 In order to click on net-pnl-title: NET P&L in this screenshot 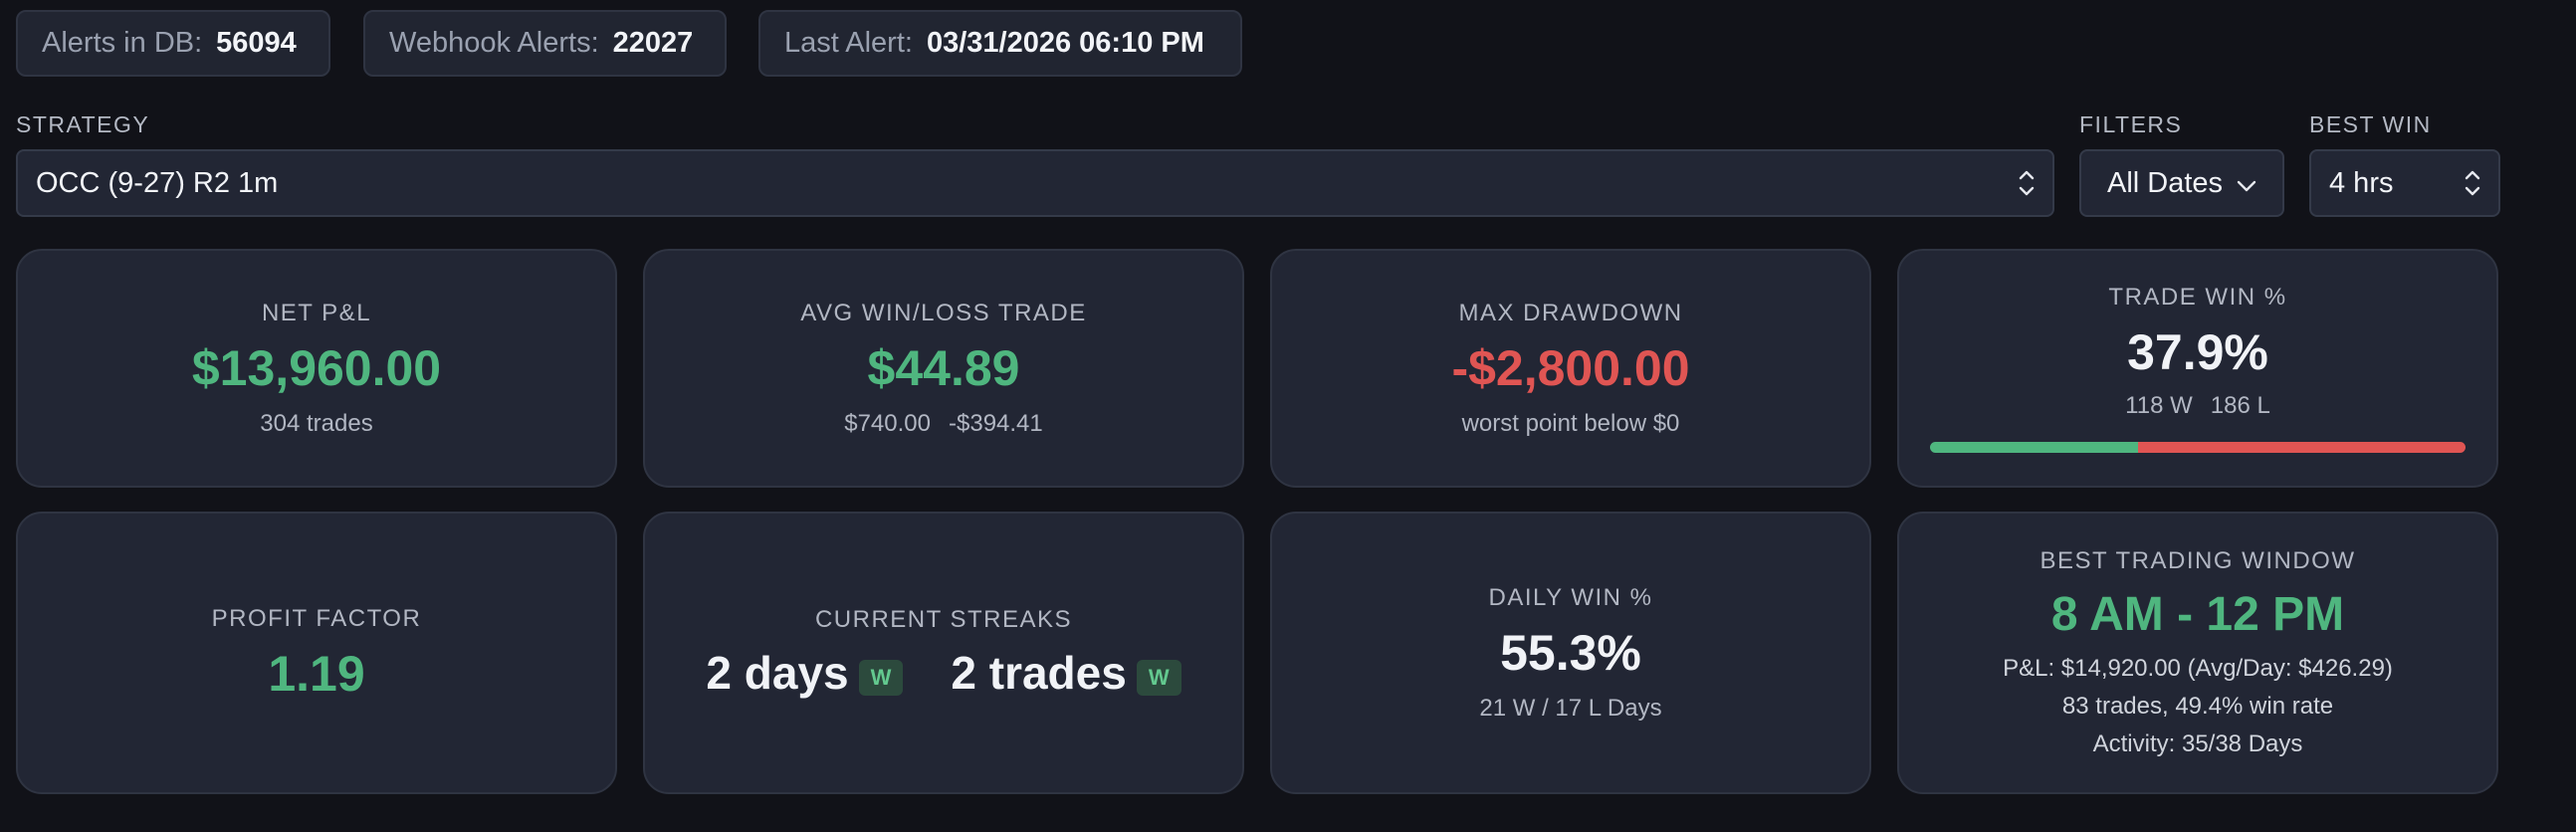, I will do `click(316, 312)`.